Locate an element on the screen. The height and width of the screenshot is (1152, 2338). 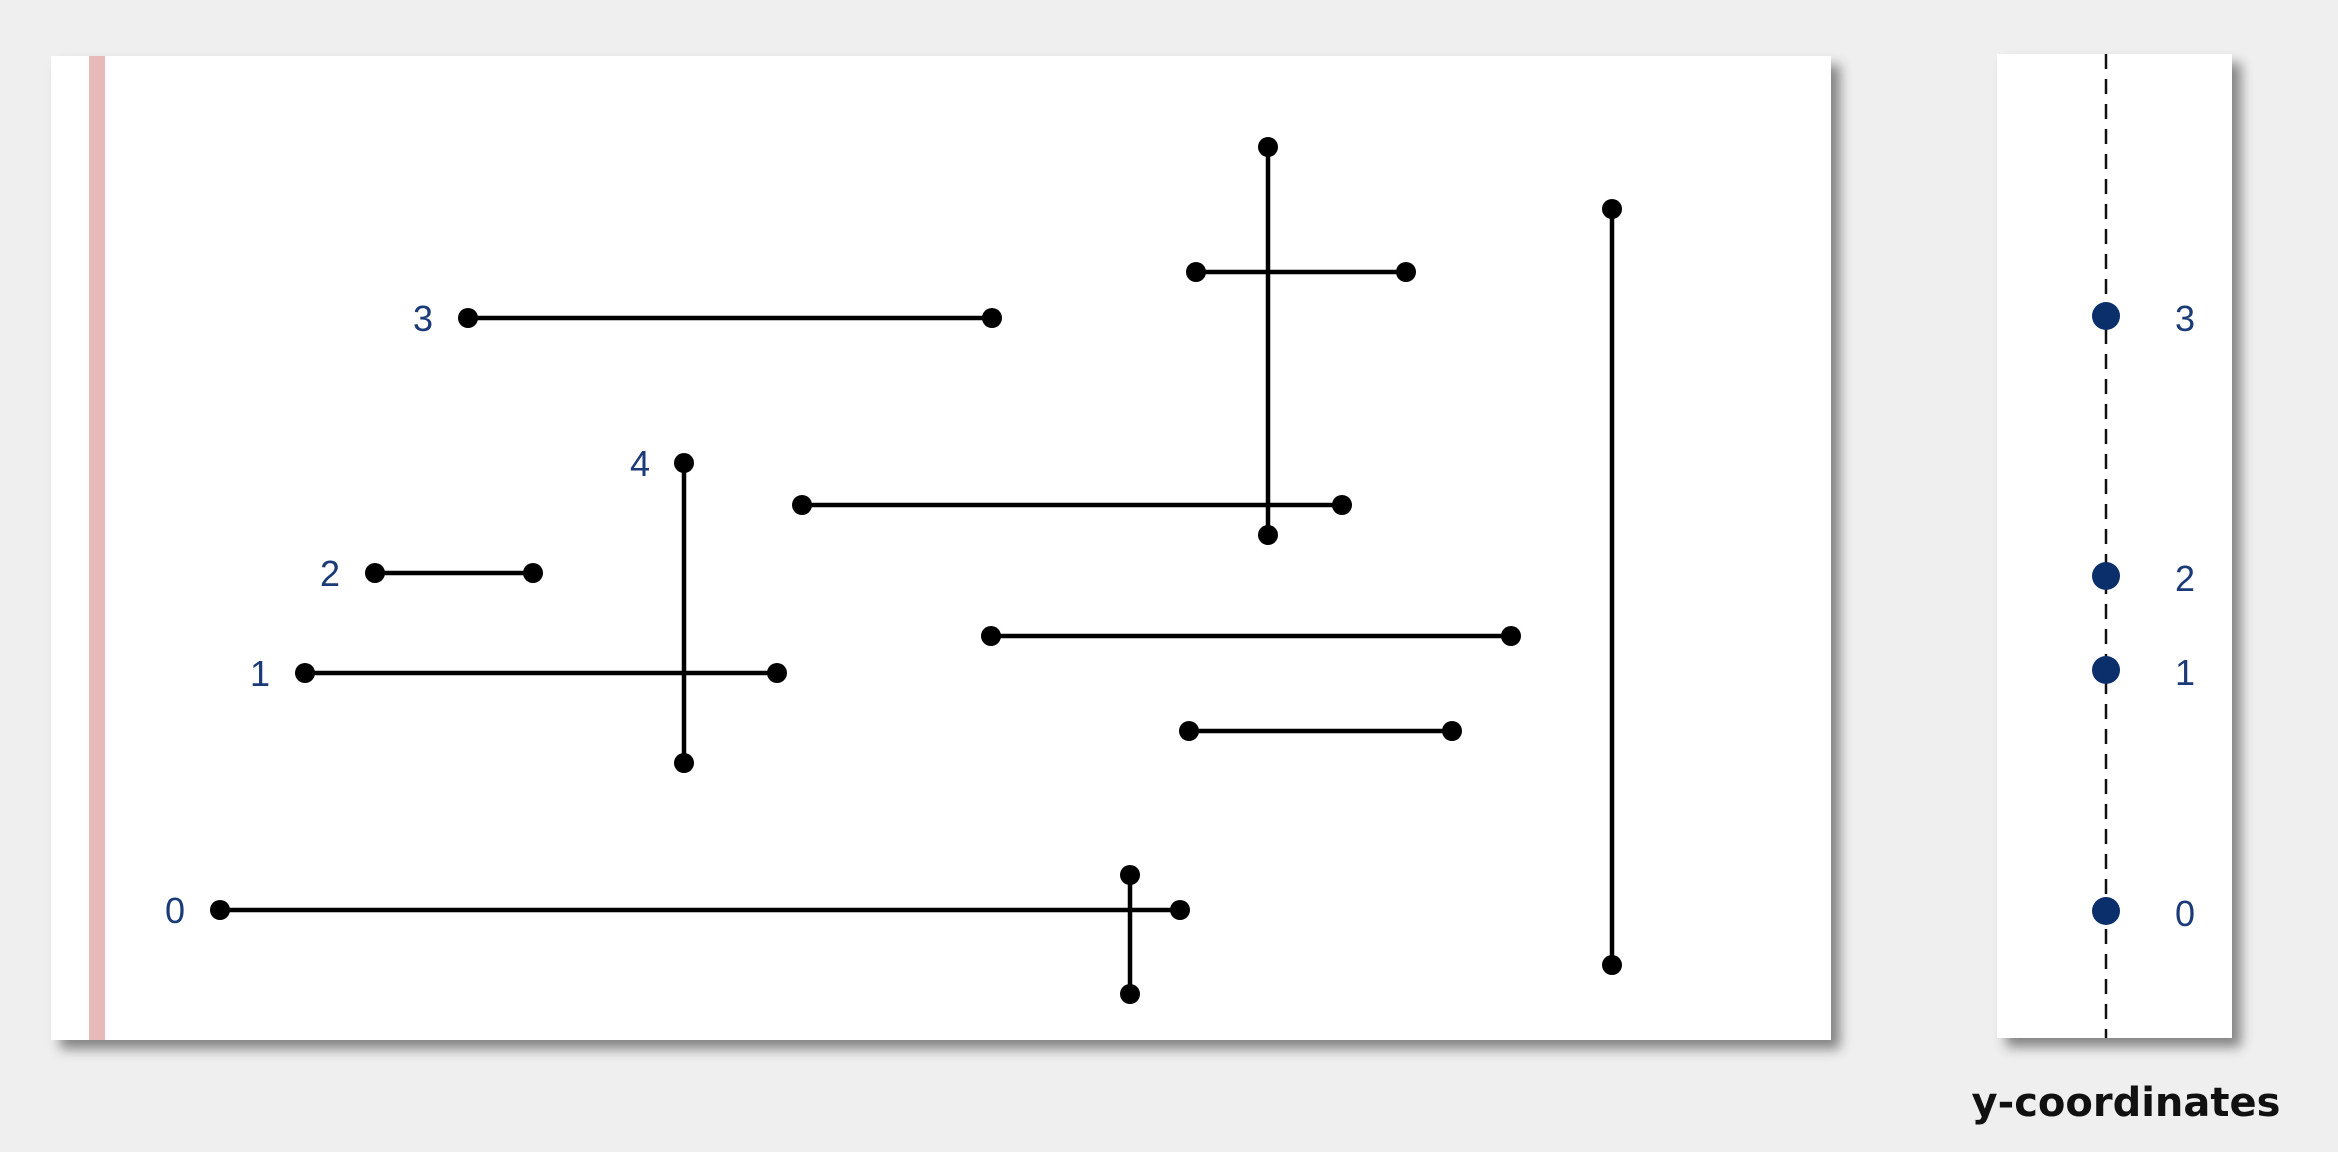
segment-label: 0 is located at coordinates (175, 910).